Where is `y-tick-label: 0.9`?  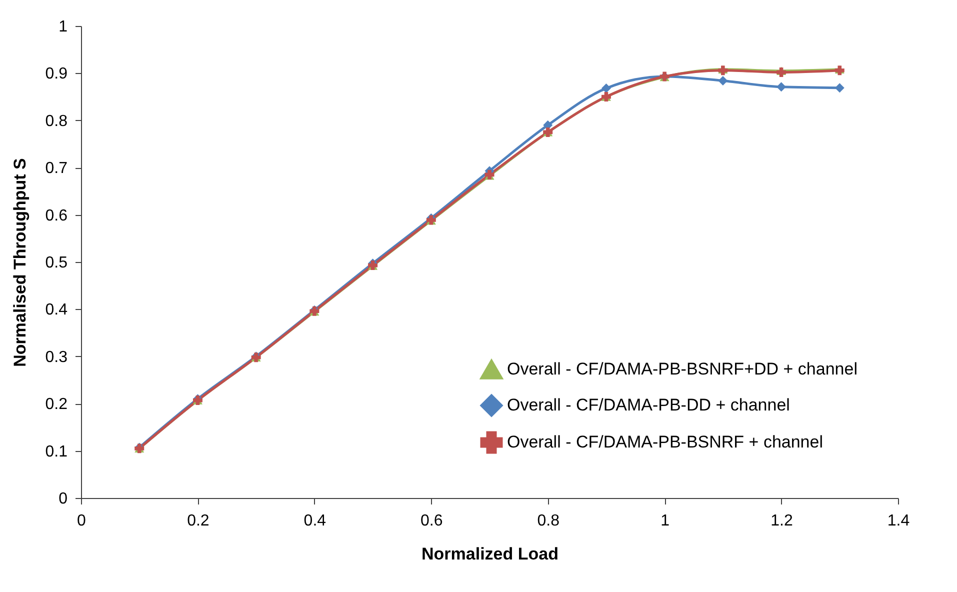 y-tick-label: 0.9 is located at coordinates (56, 74).